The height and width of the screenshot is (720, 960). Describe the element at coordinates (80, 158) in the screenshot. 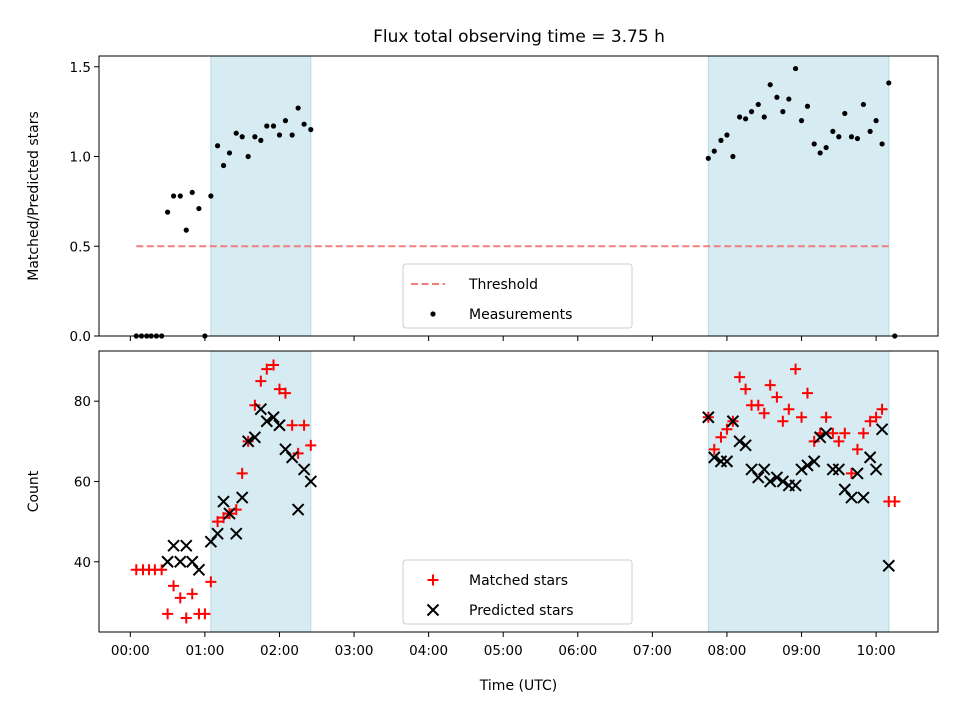

I see `y-tick-label: 1.0` at that location.